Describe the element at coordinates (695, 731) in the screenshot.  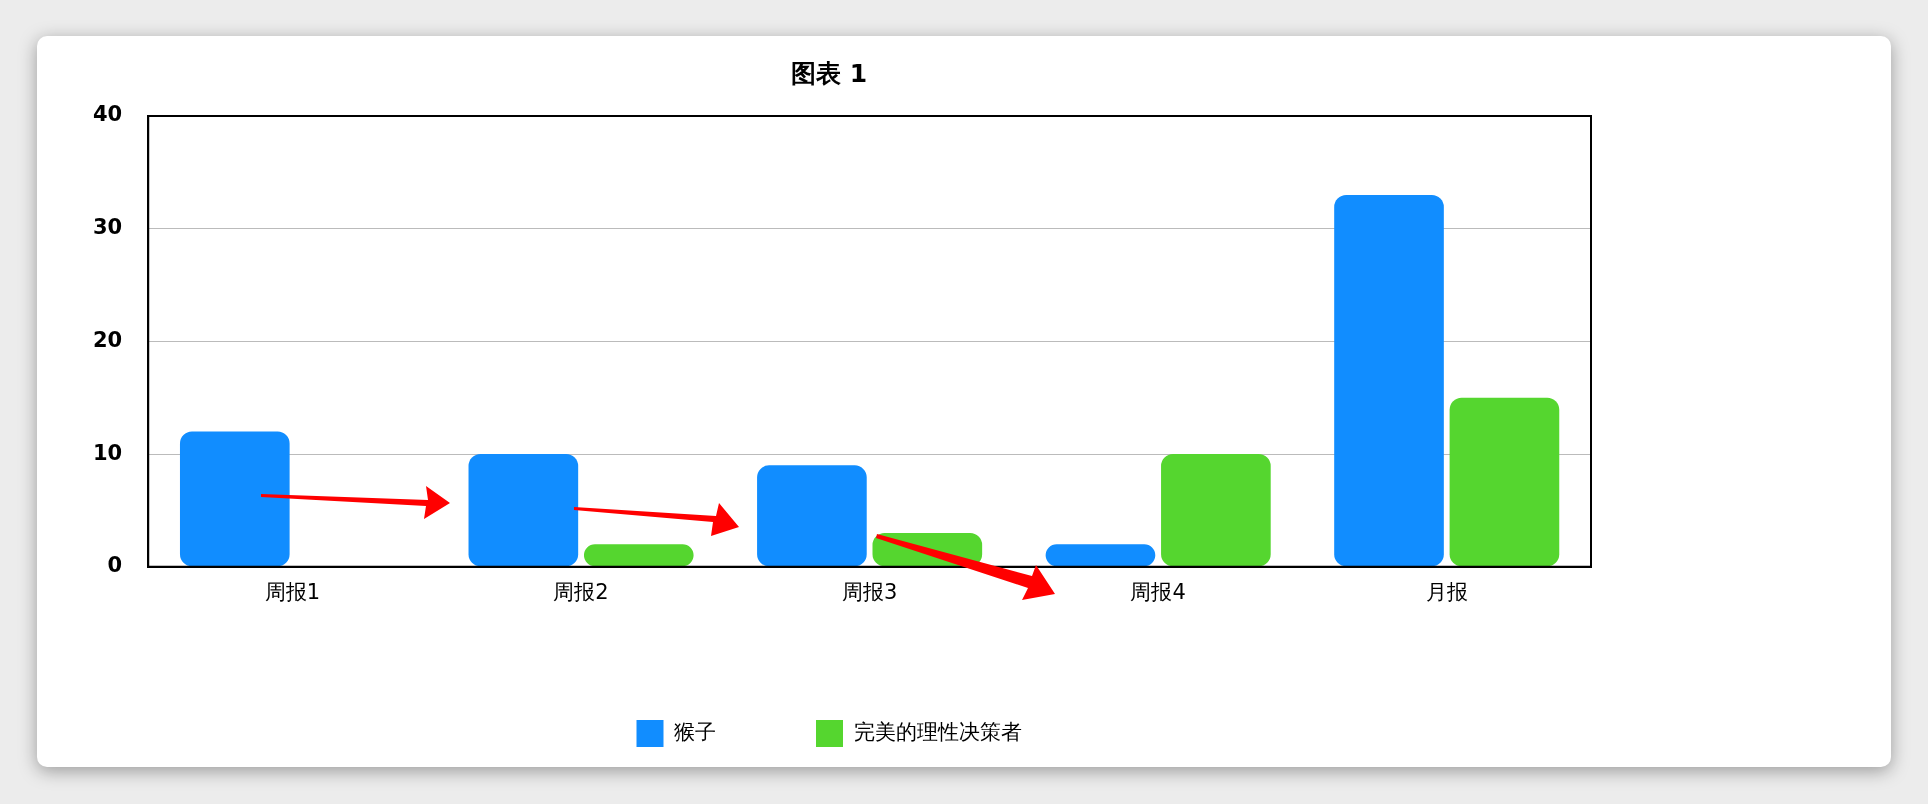
I see `legend-label: 猴子` at that location.